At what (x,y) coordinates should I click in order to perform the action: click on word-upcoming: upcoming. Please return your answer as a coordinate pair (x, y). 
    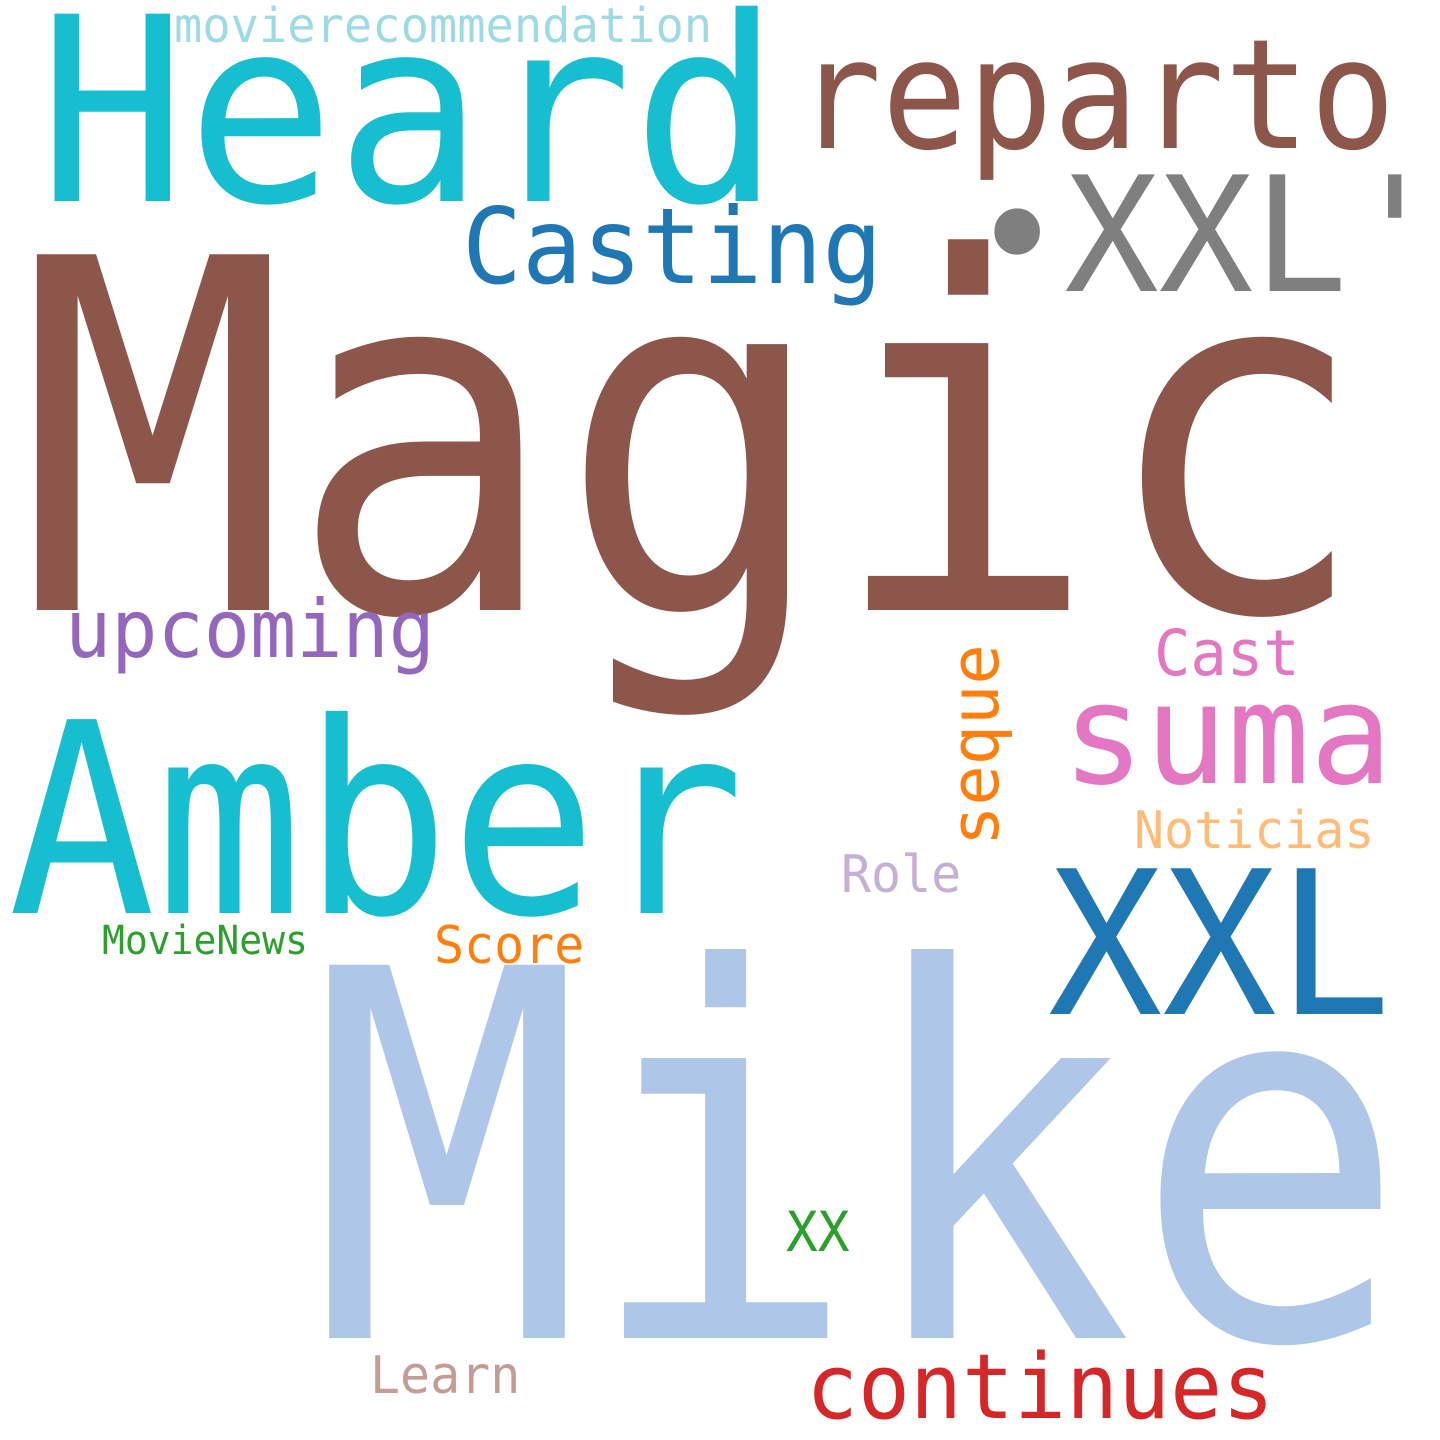
    Looking at the image, I should click on (250, 629).